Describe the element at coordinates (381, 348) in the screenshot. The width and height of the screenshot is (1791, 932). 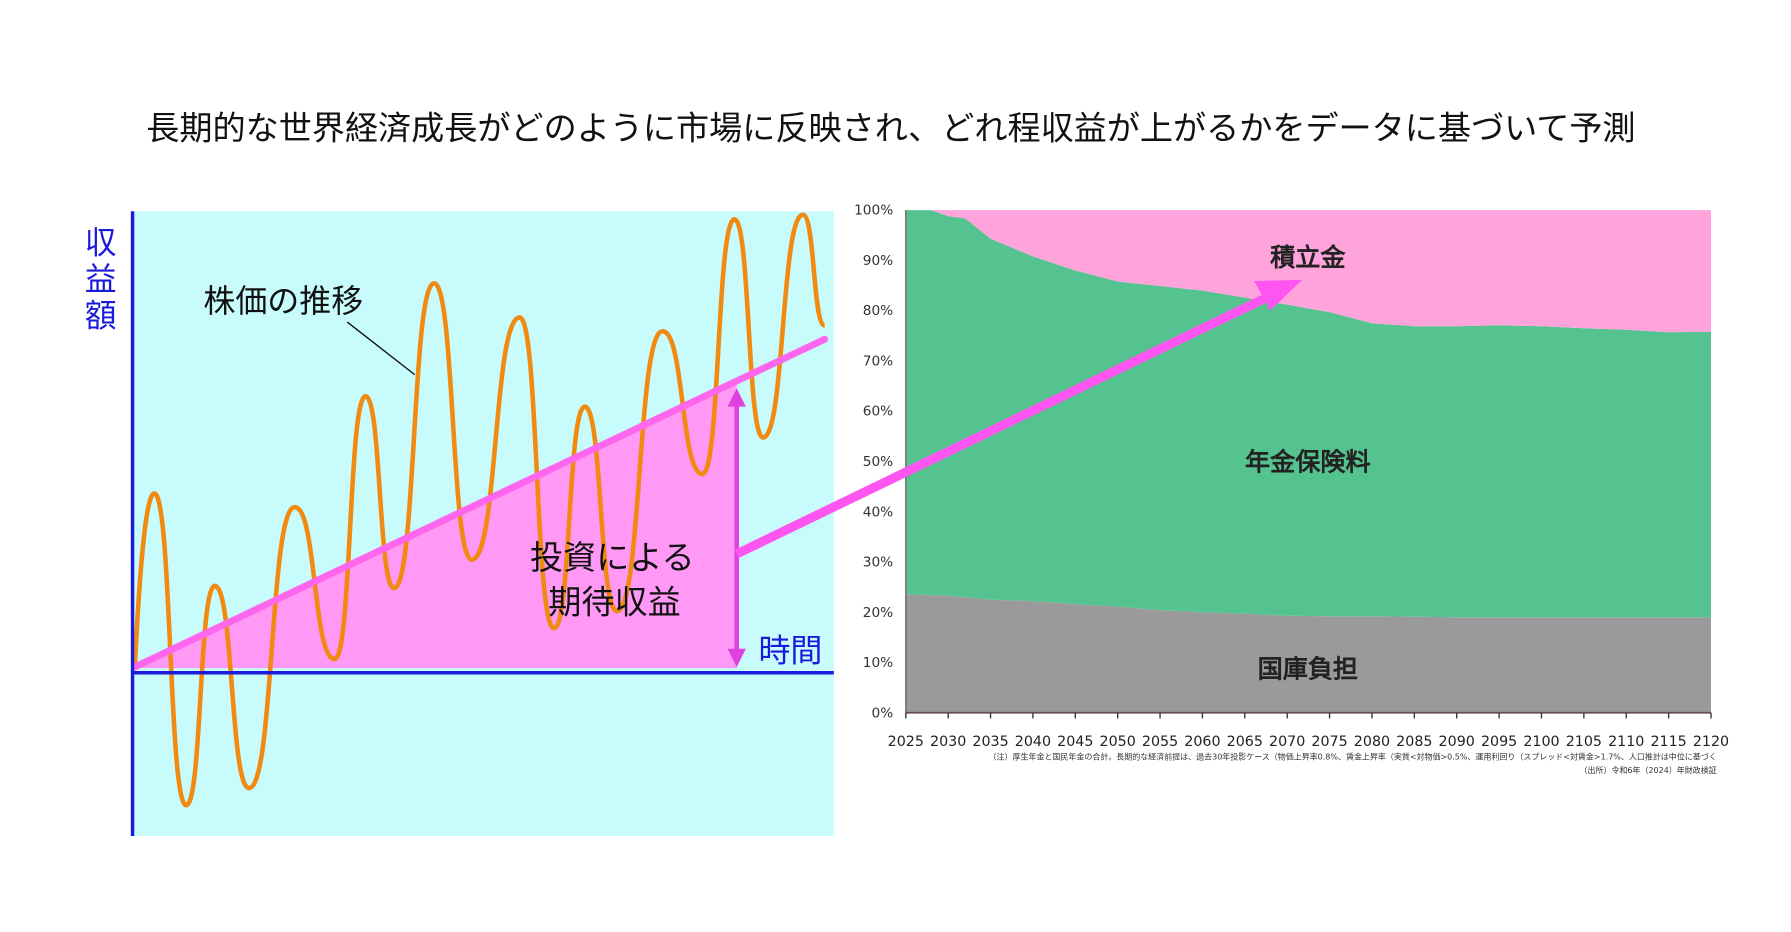
I see `stock-label-leader` at that location.